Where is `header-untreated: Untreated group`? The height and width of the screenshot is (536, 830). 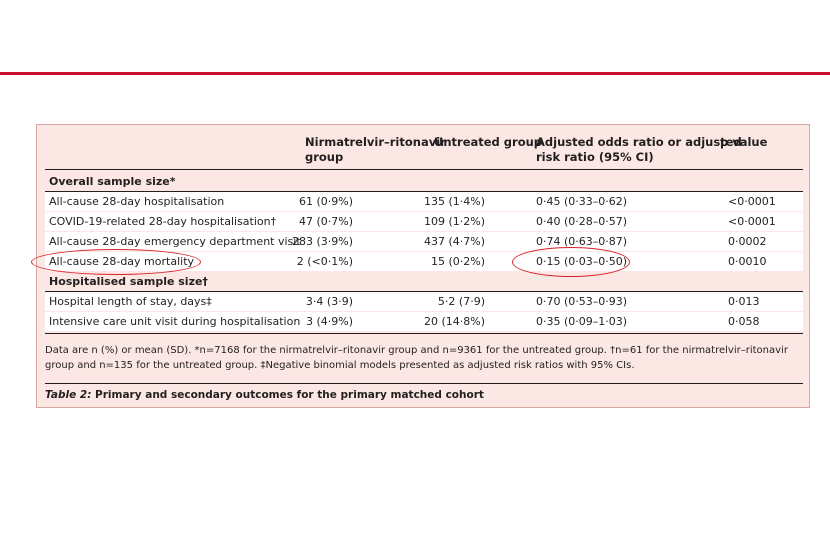
header-untreated: Untreated group is located at coordinates (488, 142).